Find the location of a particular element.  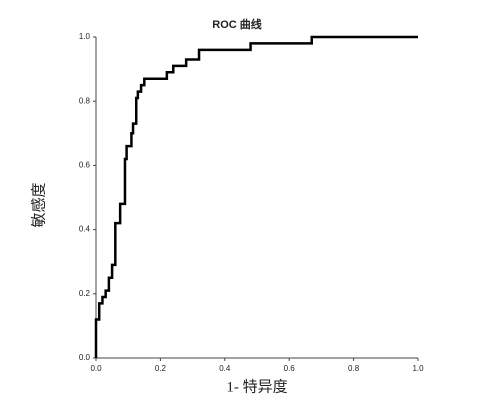

x-tick-label: 0.2 is located at coordinates (161, 368).